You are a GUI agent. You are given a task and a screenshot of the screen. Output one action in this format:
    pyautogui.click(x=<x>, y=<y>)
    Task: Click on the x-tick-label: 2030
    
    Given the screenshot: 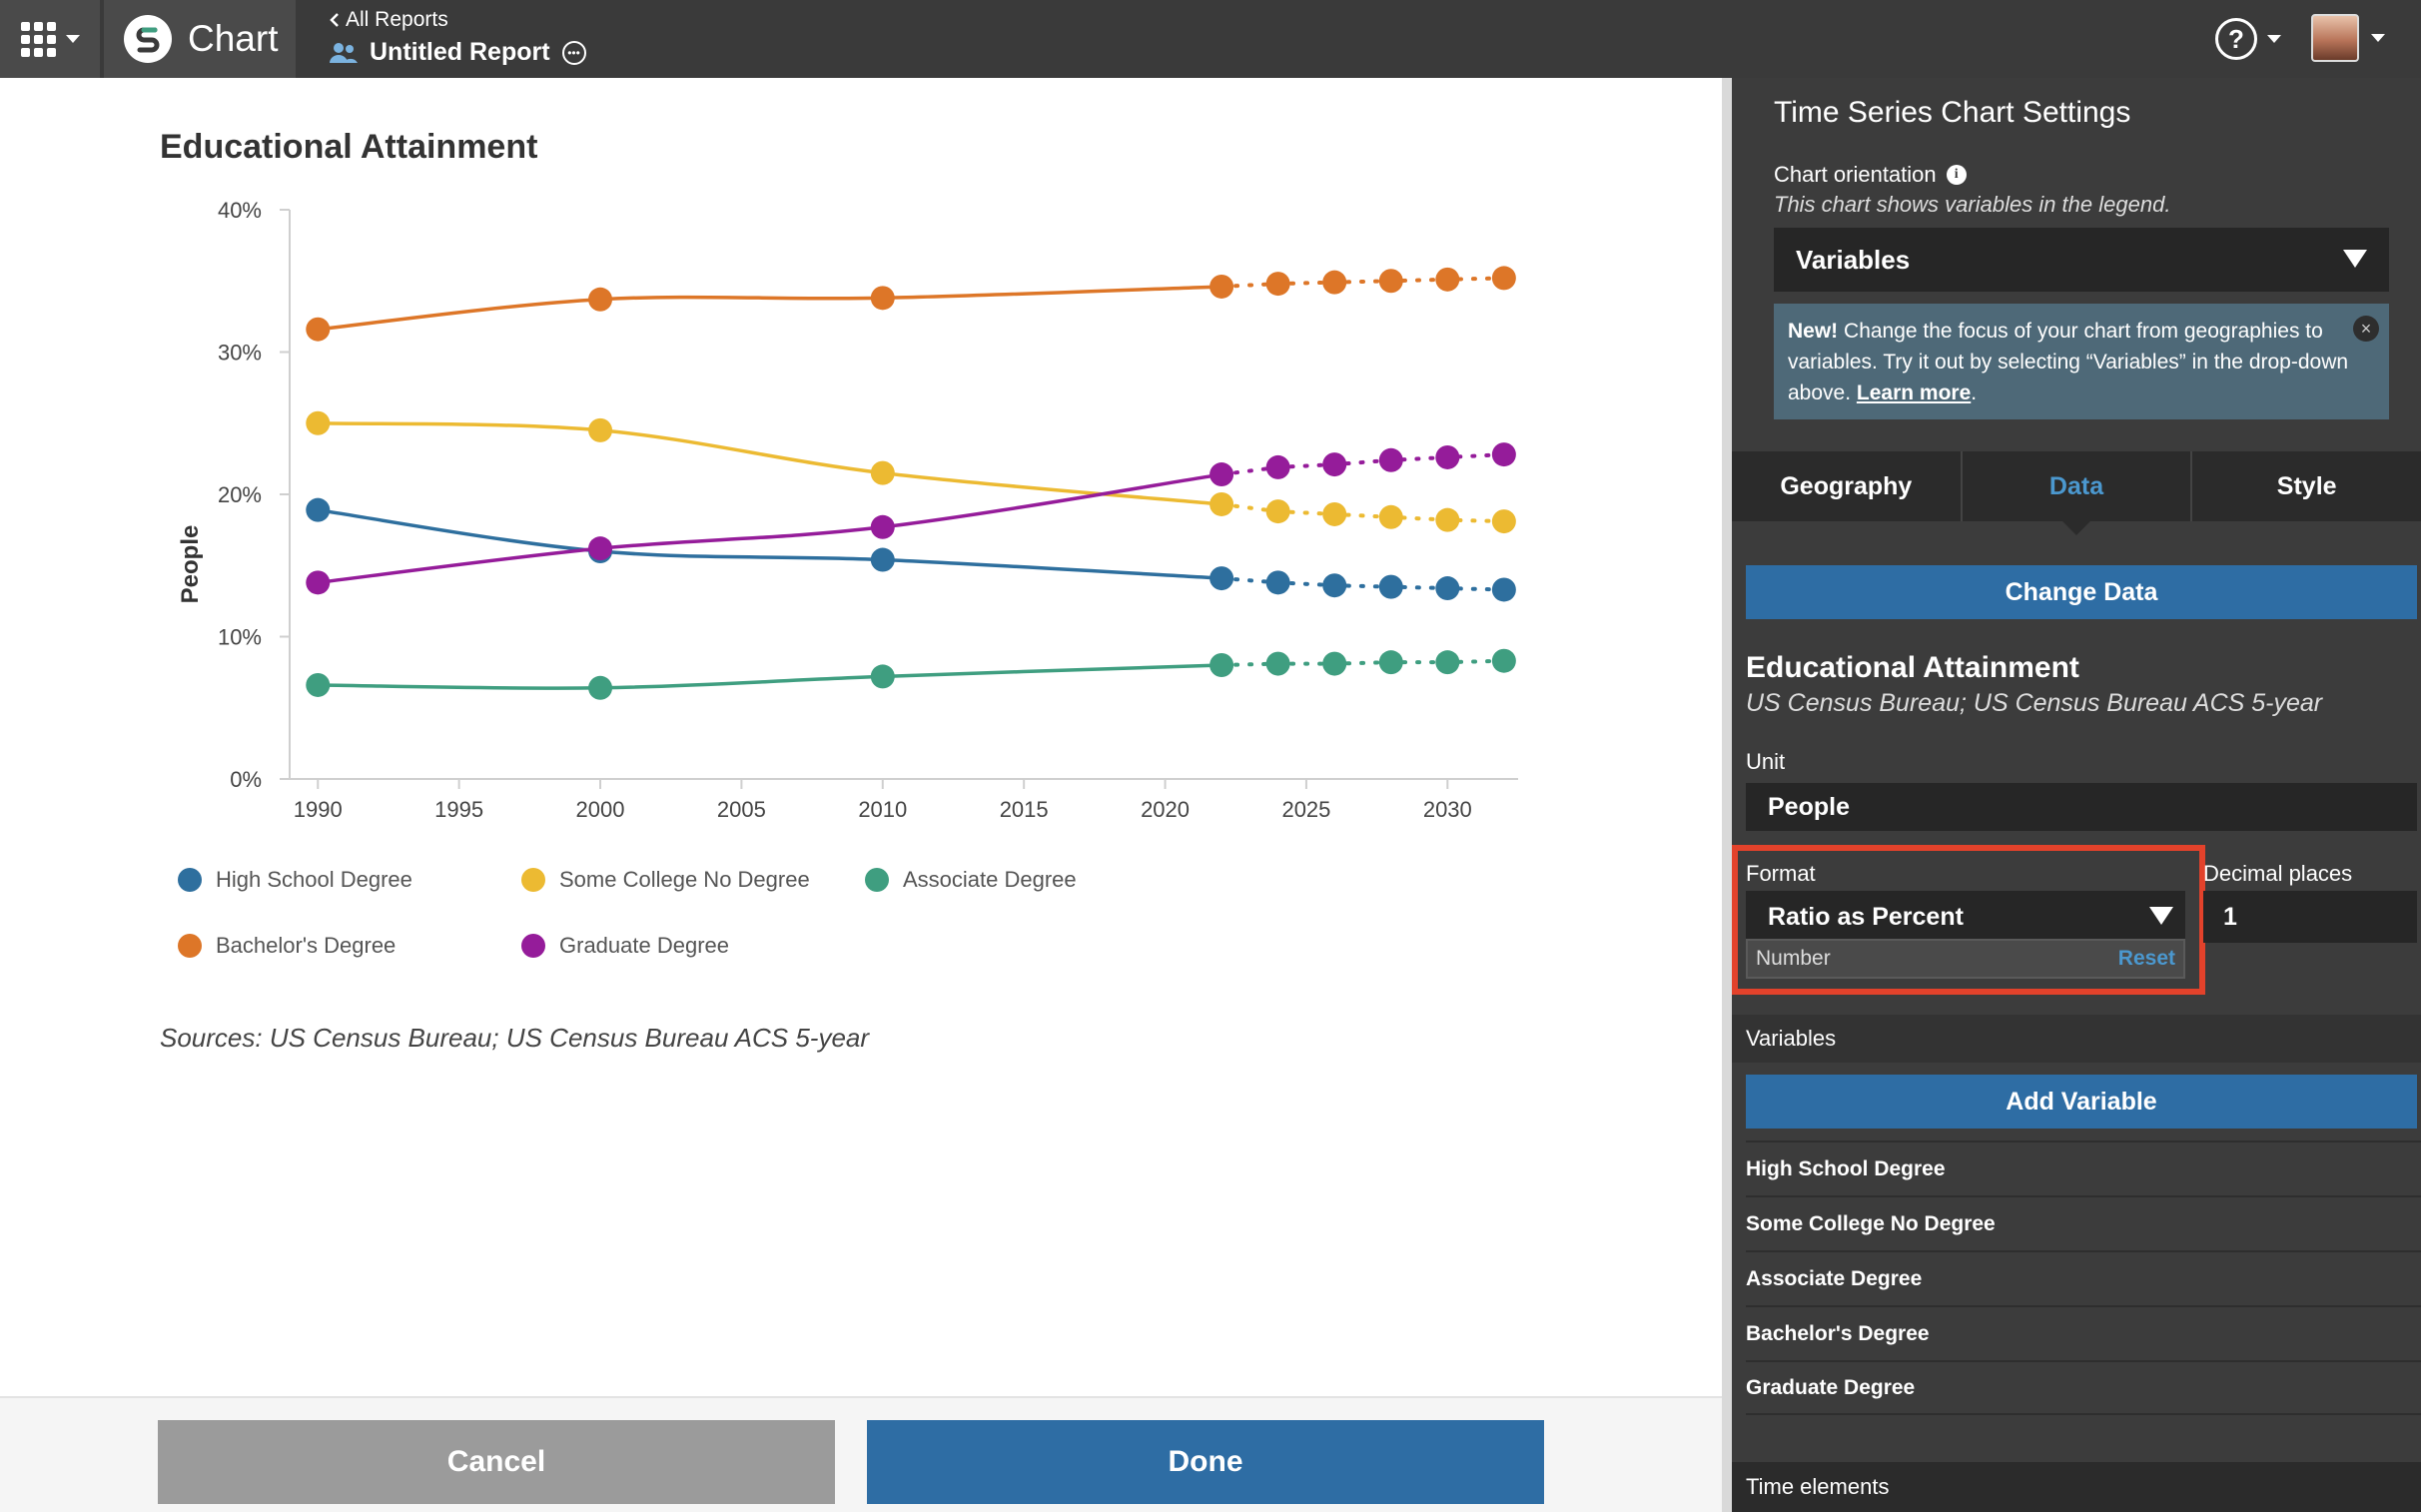 What is the action you would take?
    pyautogui.click(x=1448, y=810)
    